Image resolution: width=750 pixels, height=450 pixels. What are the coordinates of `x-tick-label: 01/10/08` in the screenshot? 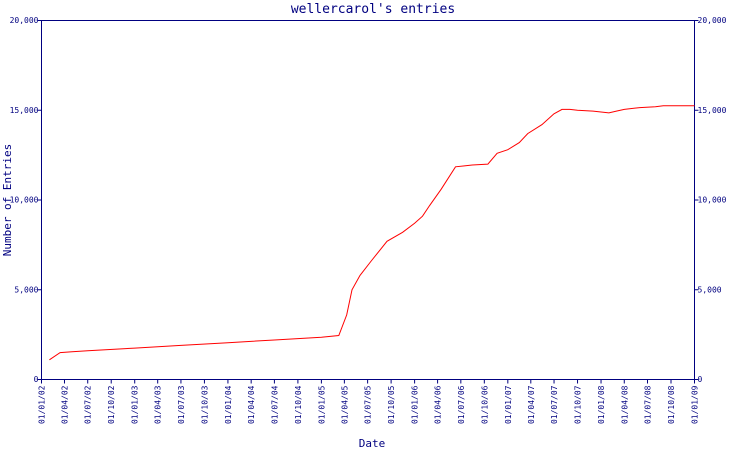 It's located at (671, 404).